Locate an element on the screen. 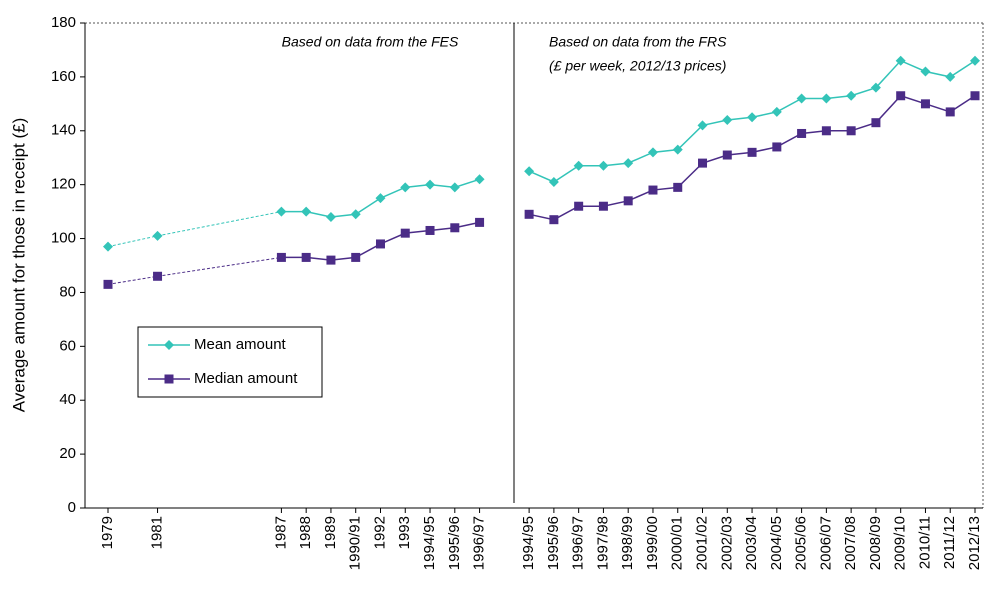 This screenshot has width=984, height=590. x-tick-label: 2008/09 is located at coordinates (875, 543).